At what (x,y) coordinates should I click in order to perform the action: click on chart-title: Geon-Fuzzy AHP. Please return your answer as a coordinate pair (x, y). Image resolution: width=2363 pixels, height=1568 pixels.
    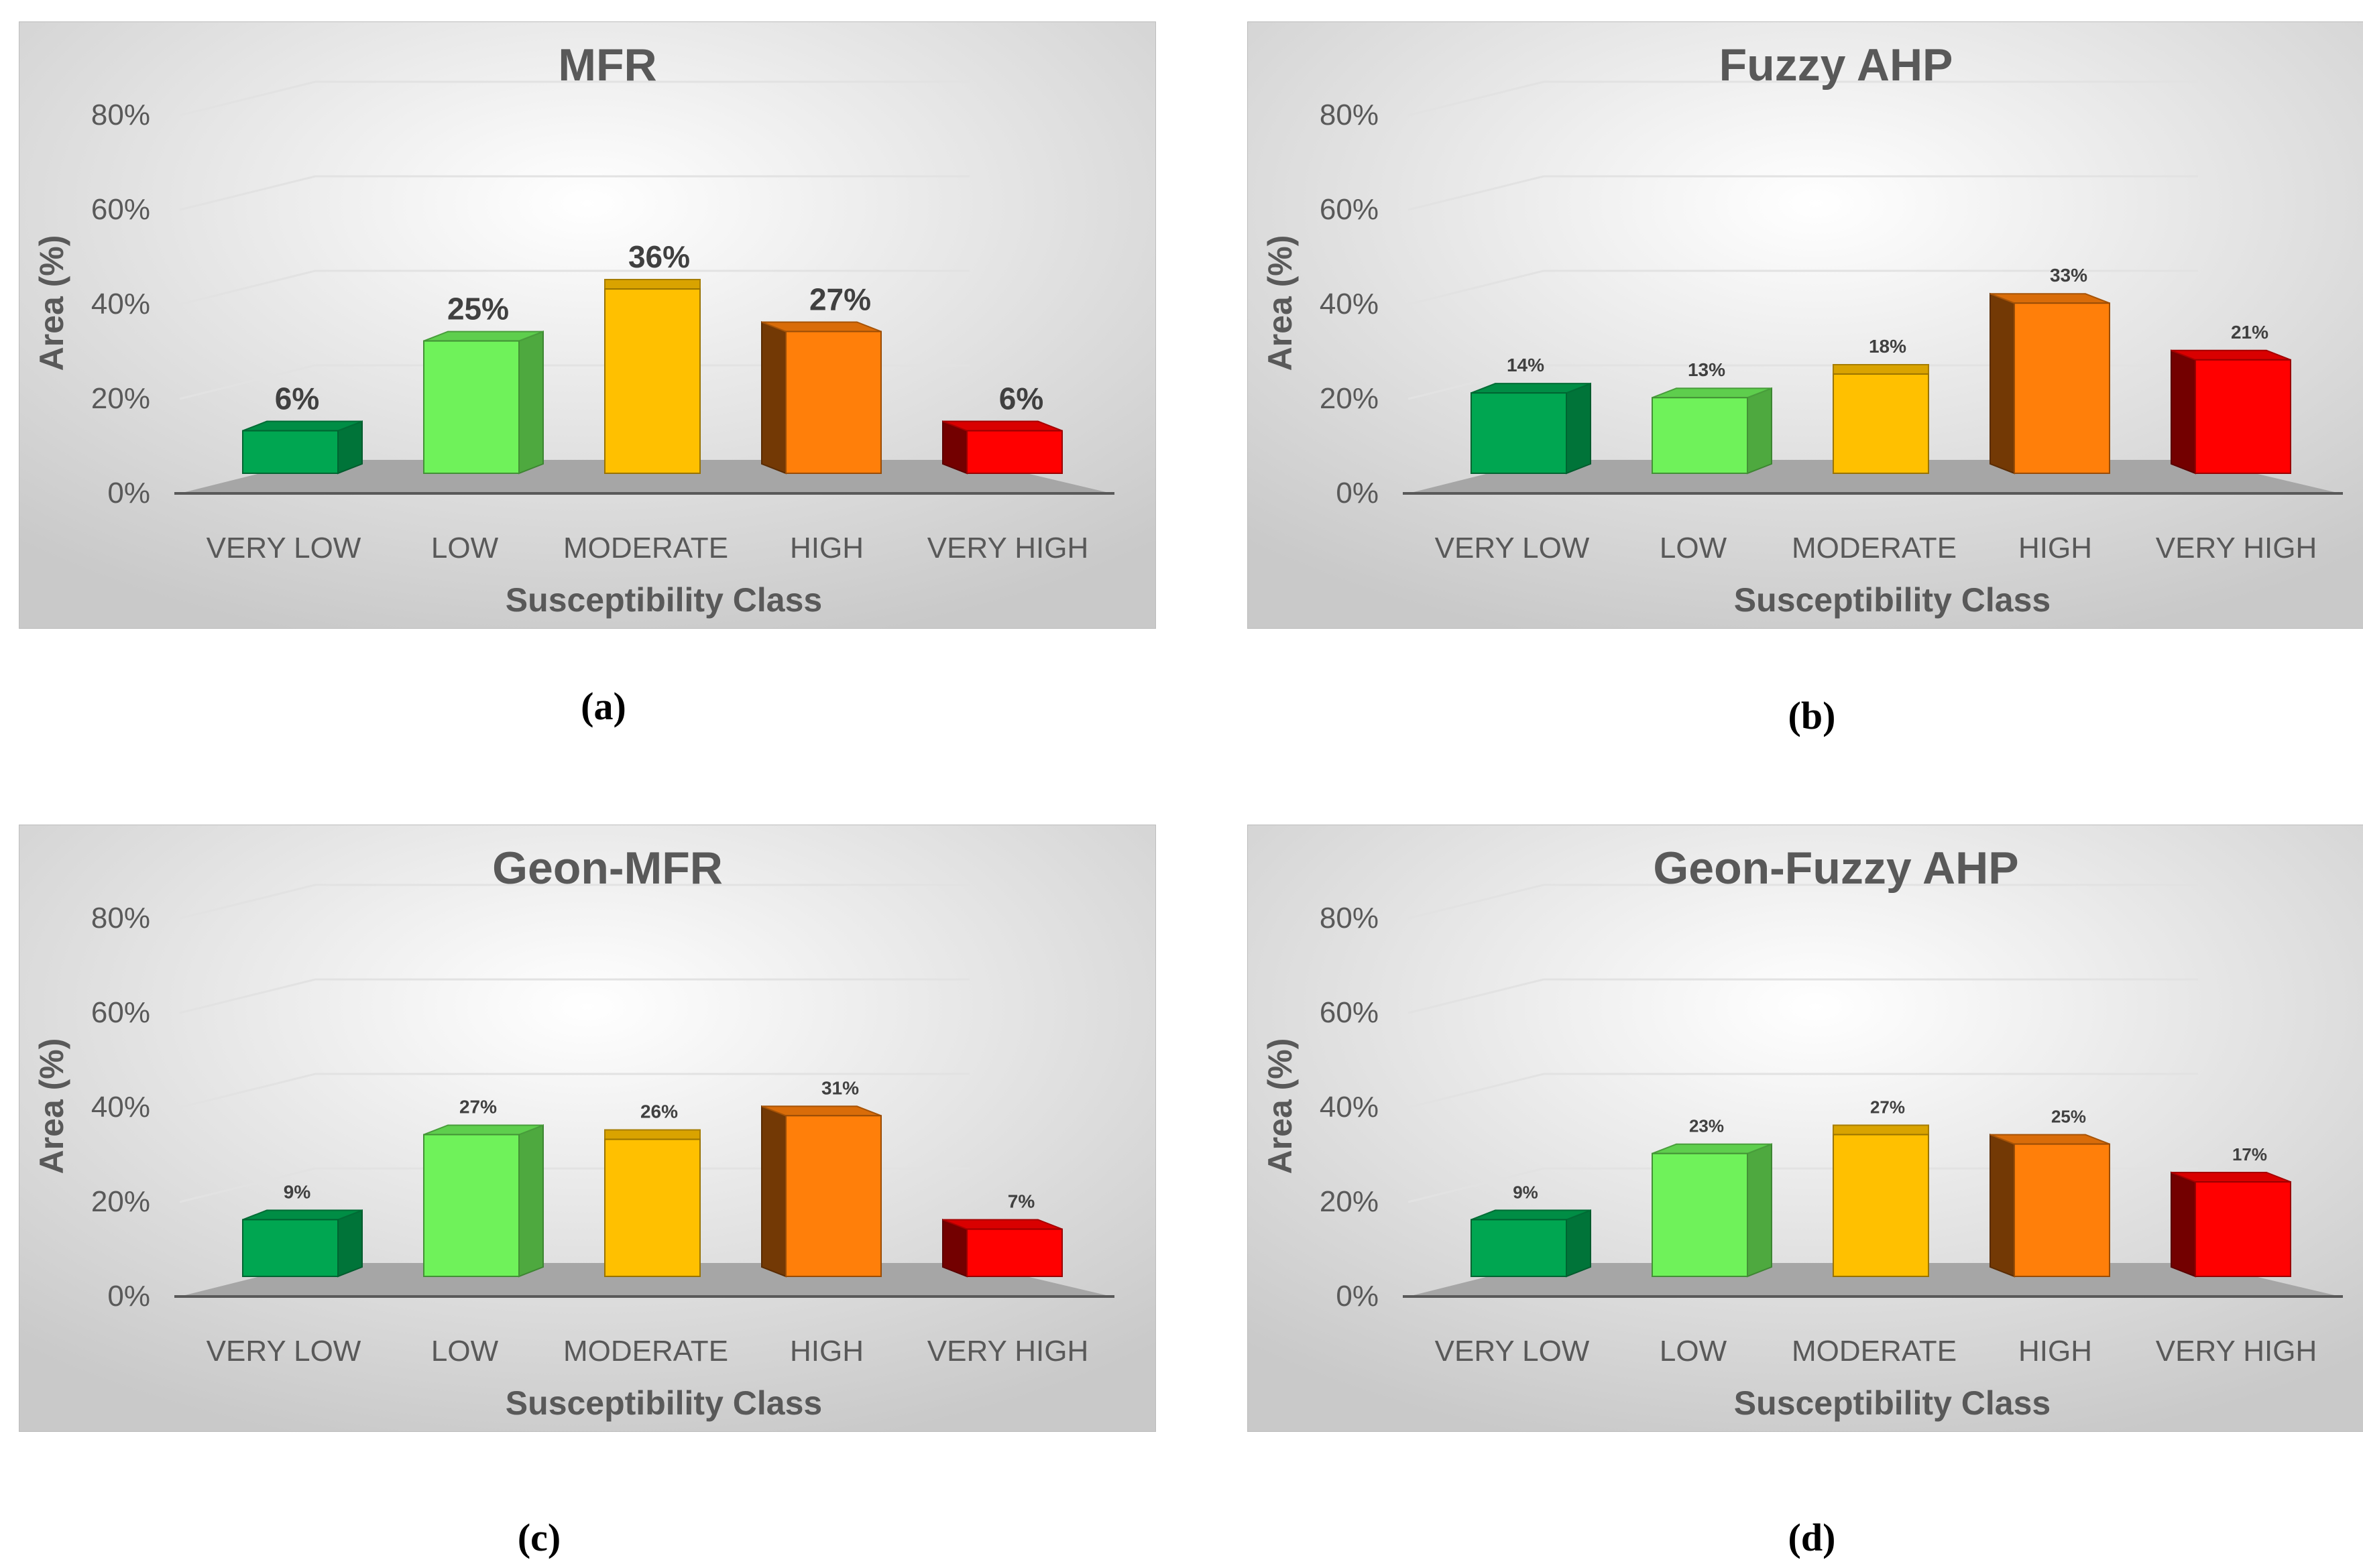
    Looking at the image, I should click on (1835, 868).